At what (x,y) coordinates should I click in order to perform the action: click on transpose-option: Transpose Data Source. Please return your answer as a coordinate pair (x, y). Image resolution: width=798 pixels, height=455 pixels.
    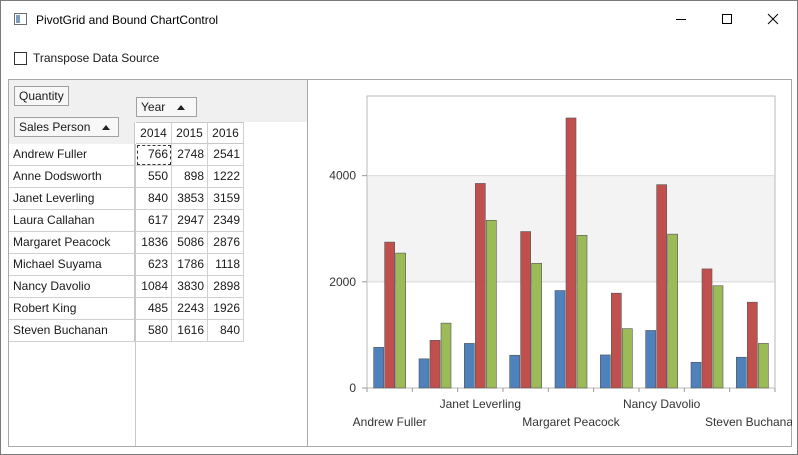
    Looking at the image, I should click on (86, 58).